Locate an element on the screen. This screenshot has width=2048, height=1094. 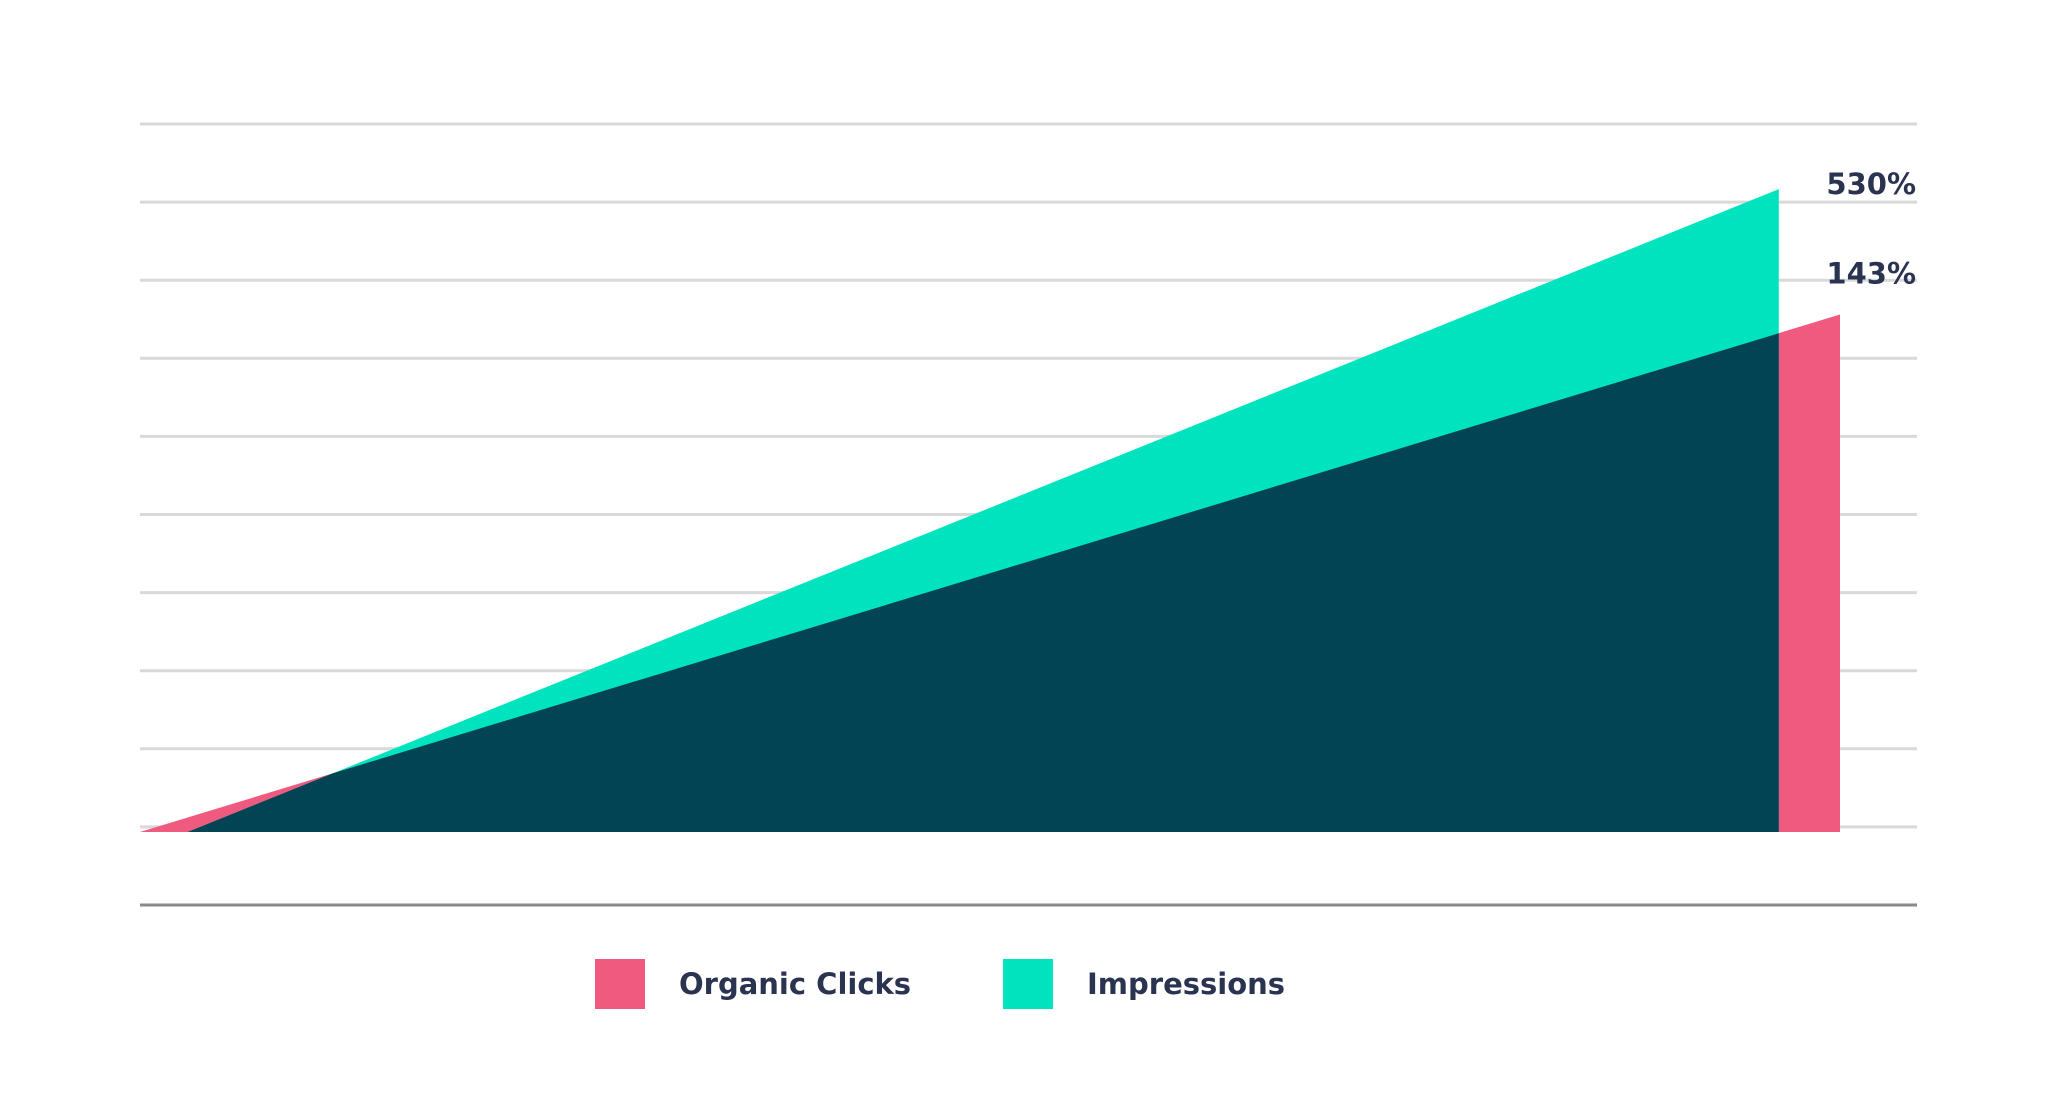
legend-item-organic-clicks: Organic Clicks is located at coordinates (753, 984).